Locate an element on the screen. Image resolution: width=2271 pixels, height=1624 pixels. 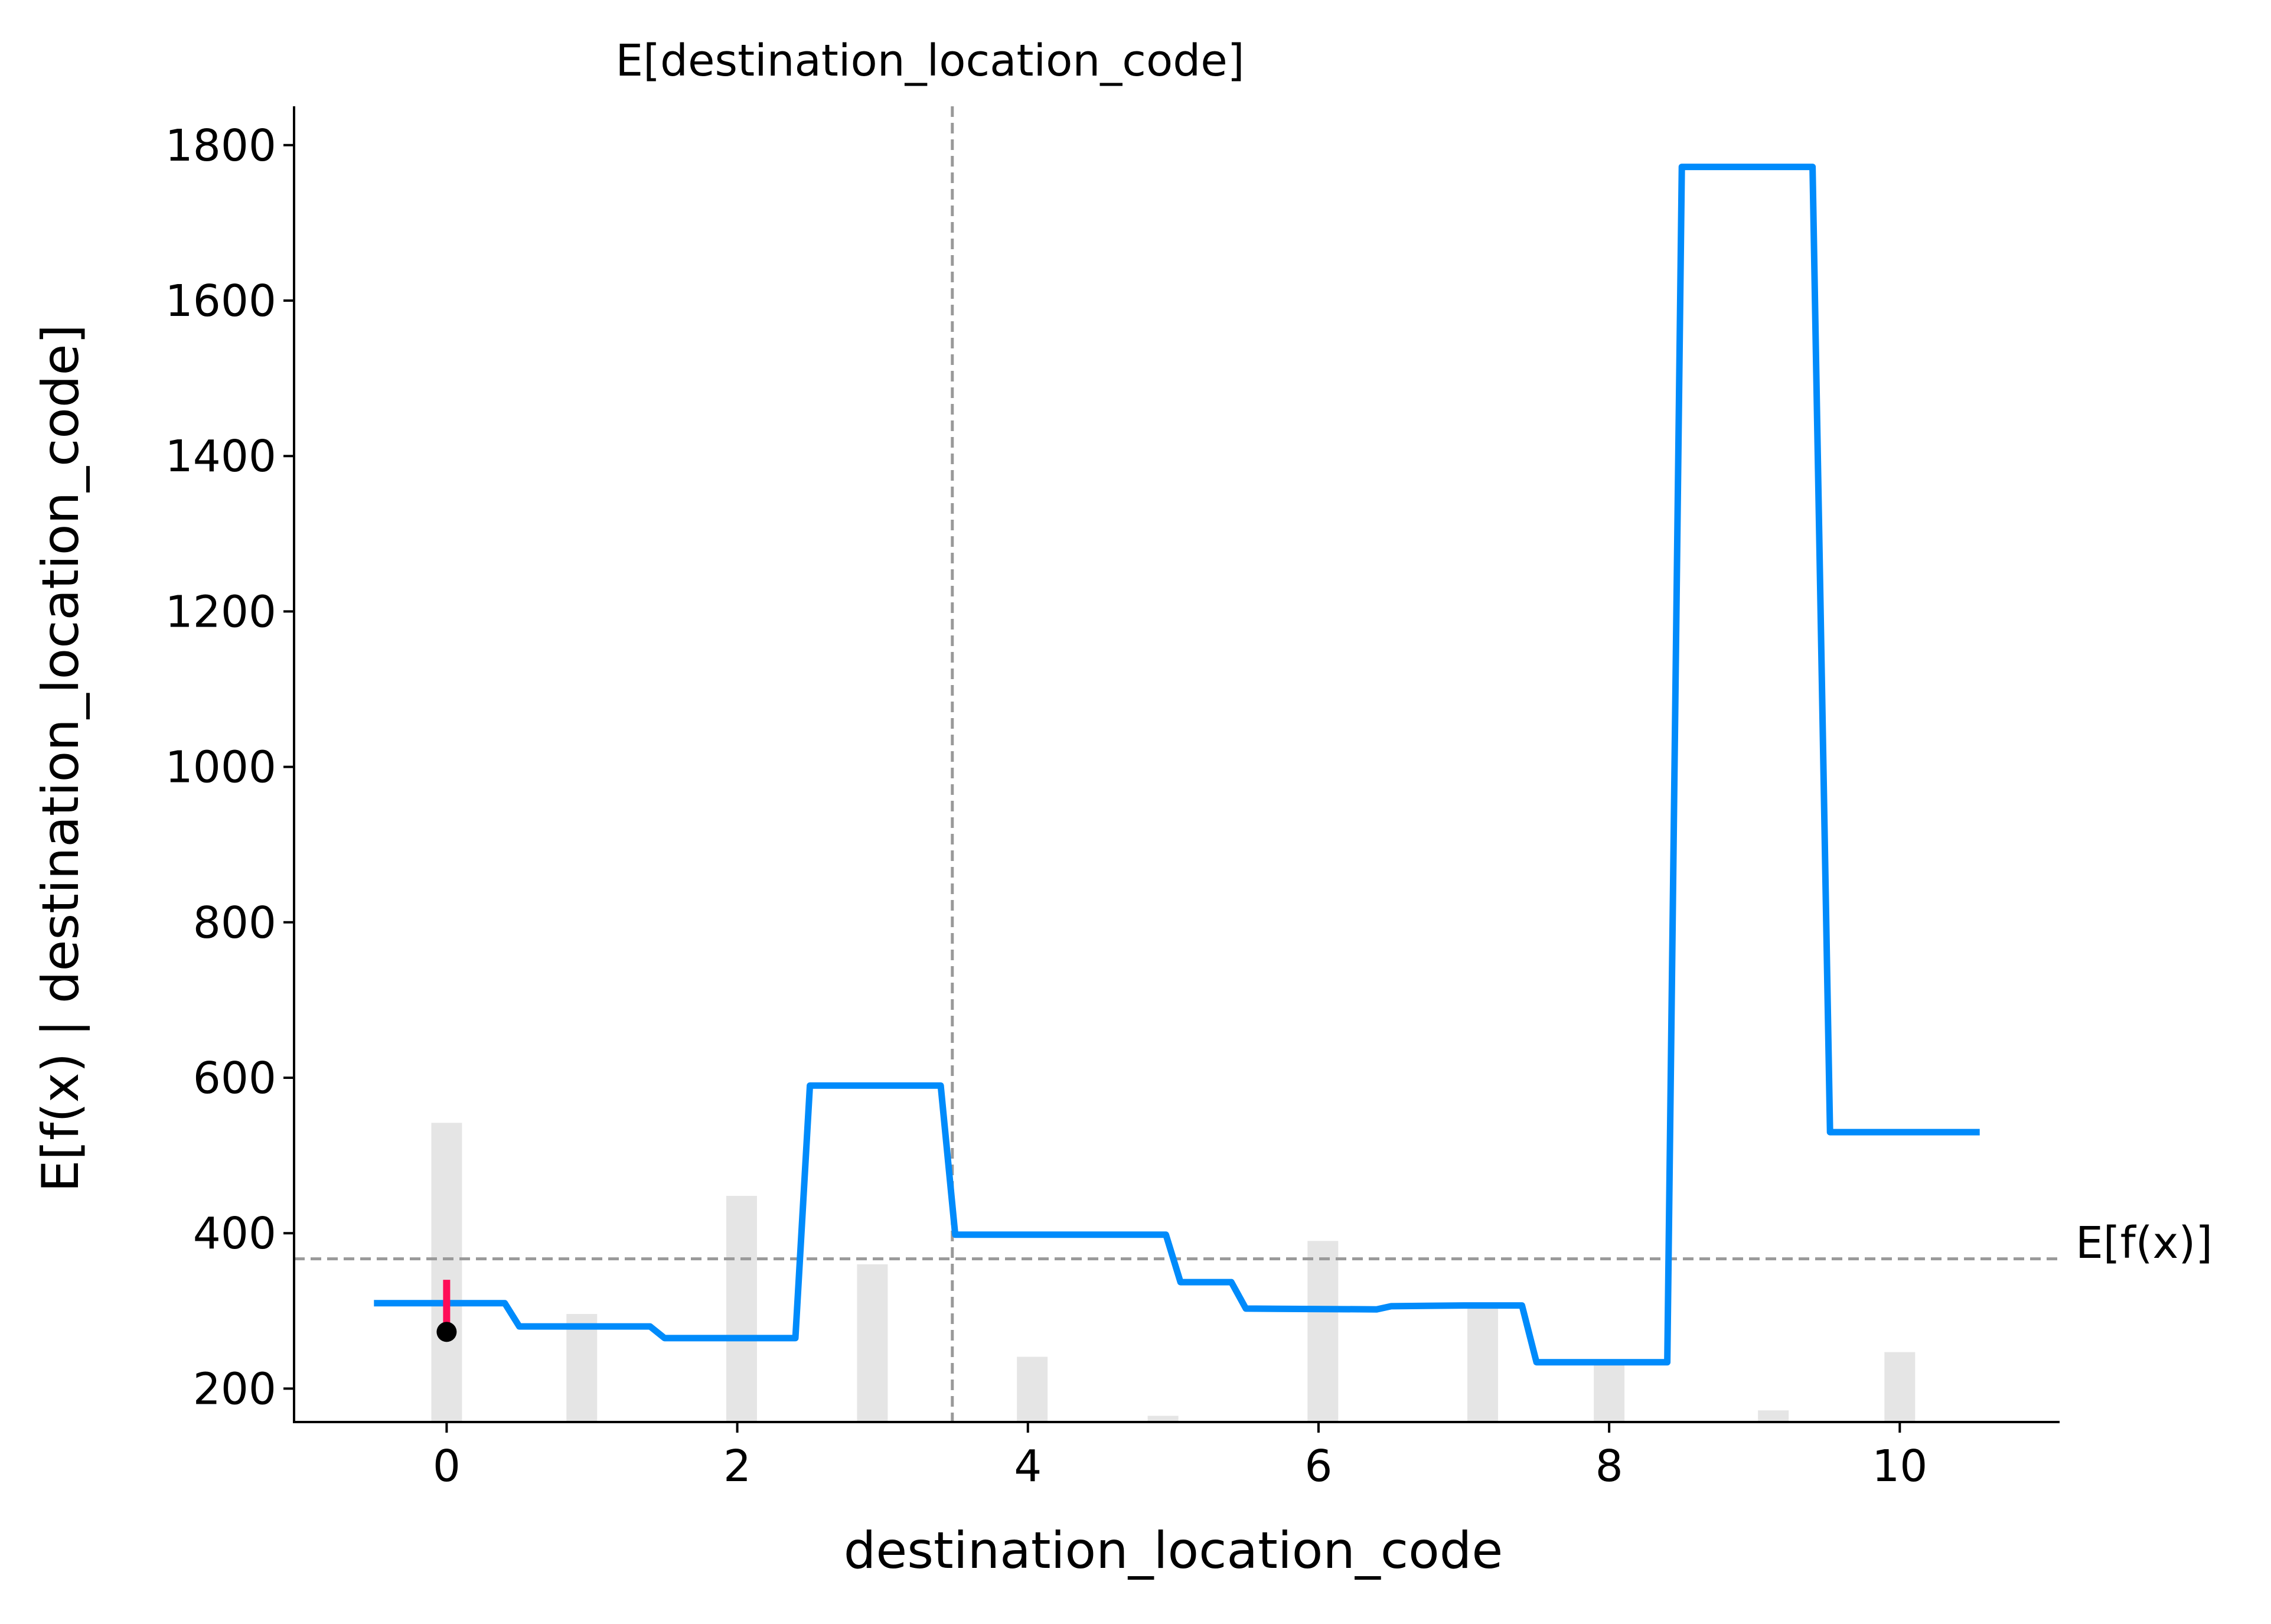
y-tick-label: 1400 is located at coordinates (220, 456).